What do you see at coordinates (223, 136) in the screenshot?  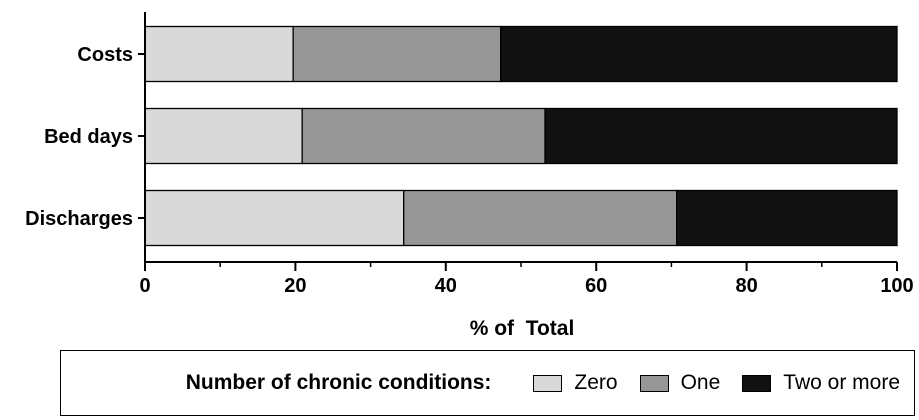 I see `bar-bed-days-zero` at bounding box center [223, 136].